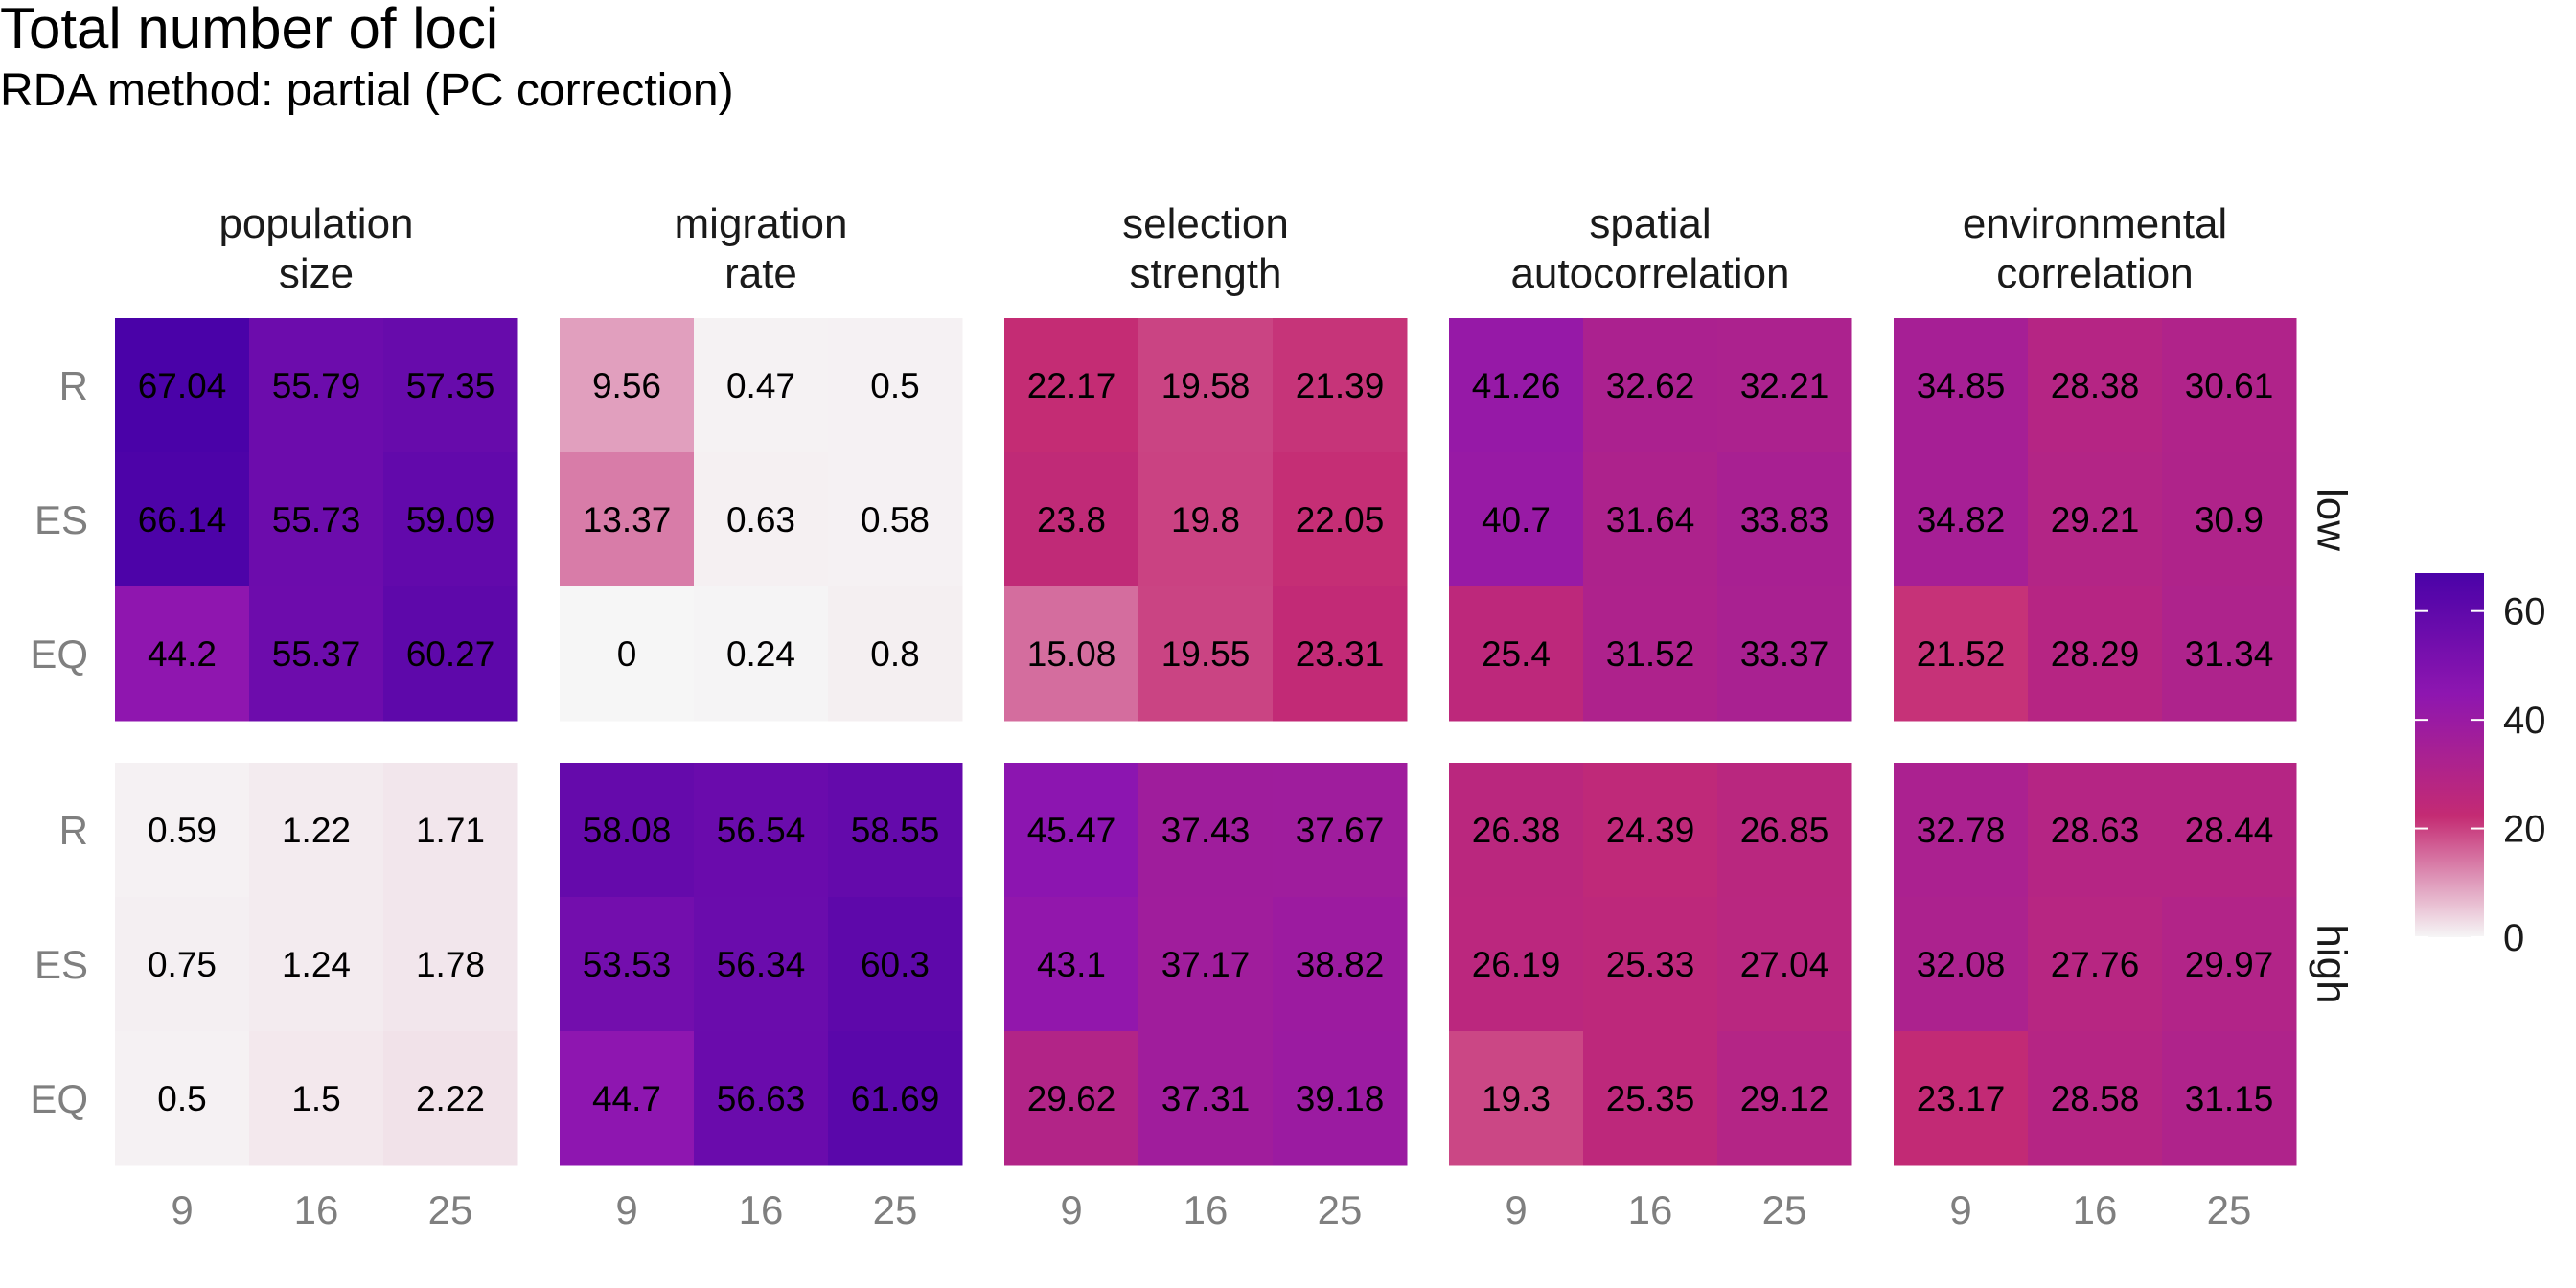 The image size is (2576, 1288). I want to click on cell-value-label: 45.47, so click(1071, 830).